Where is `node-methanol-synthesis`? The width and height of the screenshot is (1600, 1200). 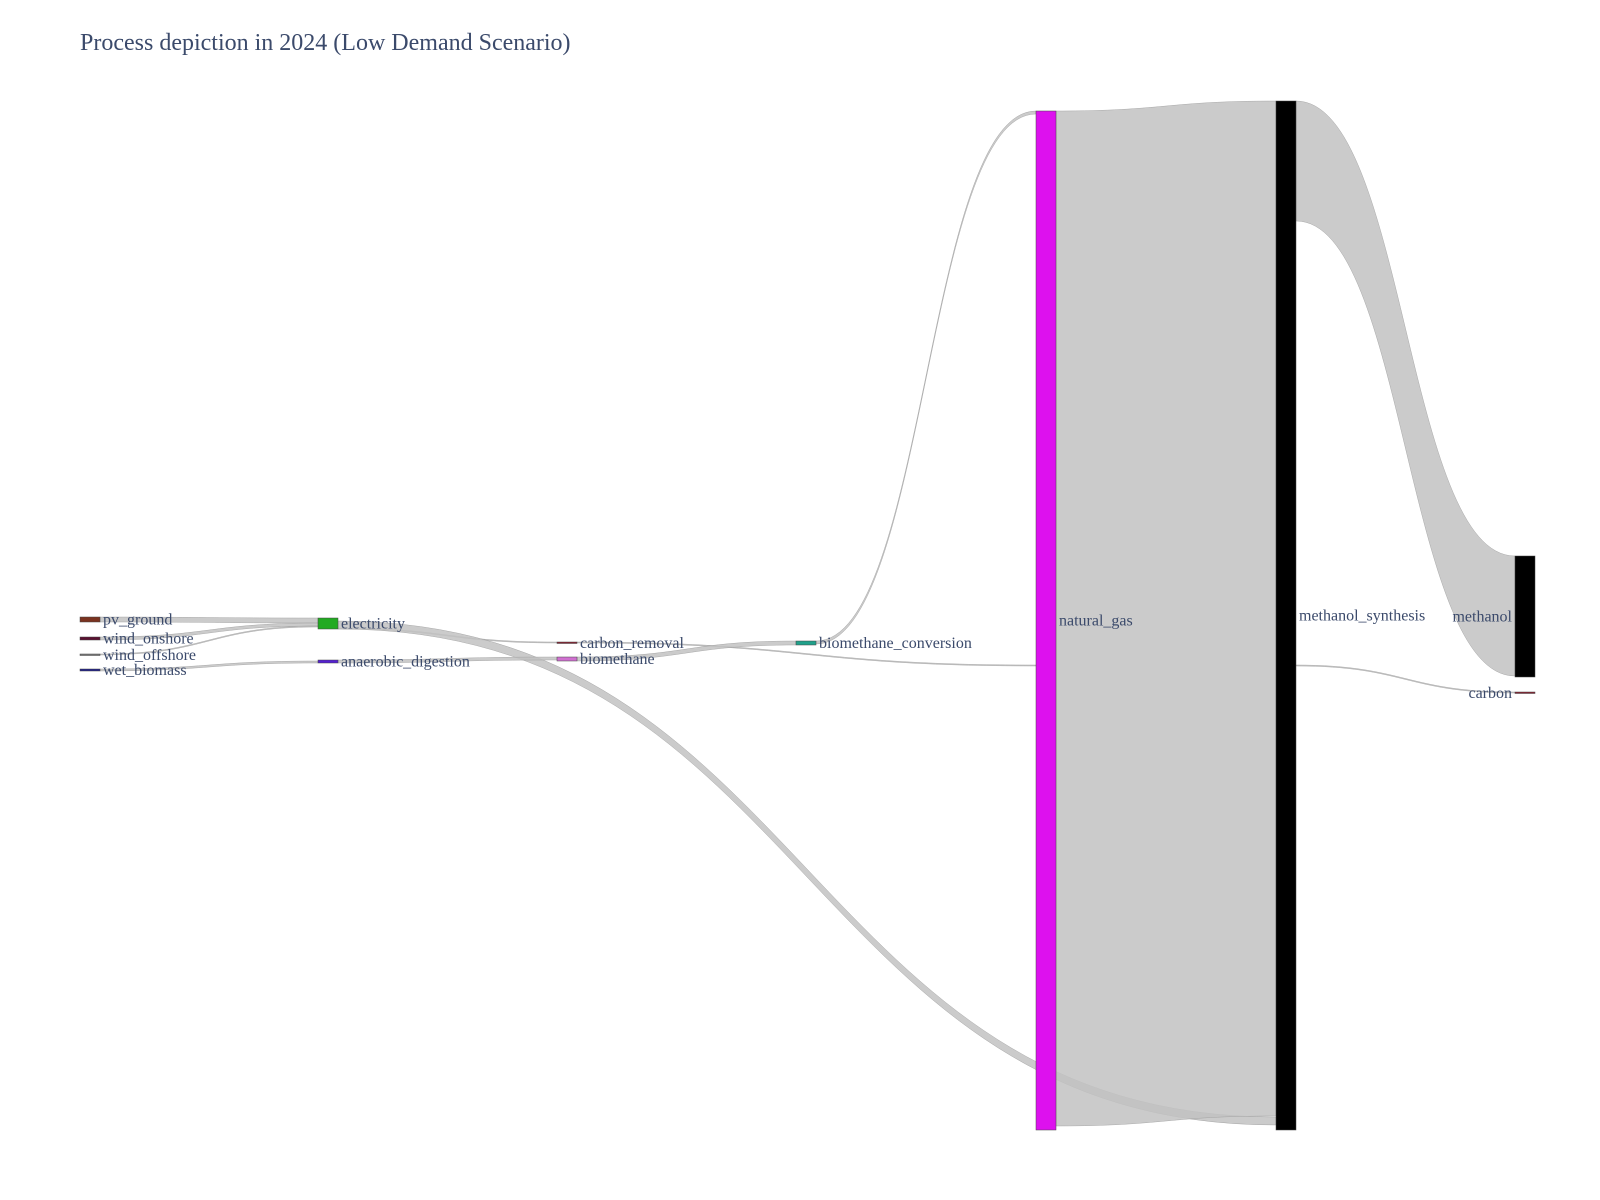
node-methanol-synthesis is located at coordinates (1286, 615).